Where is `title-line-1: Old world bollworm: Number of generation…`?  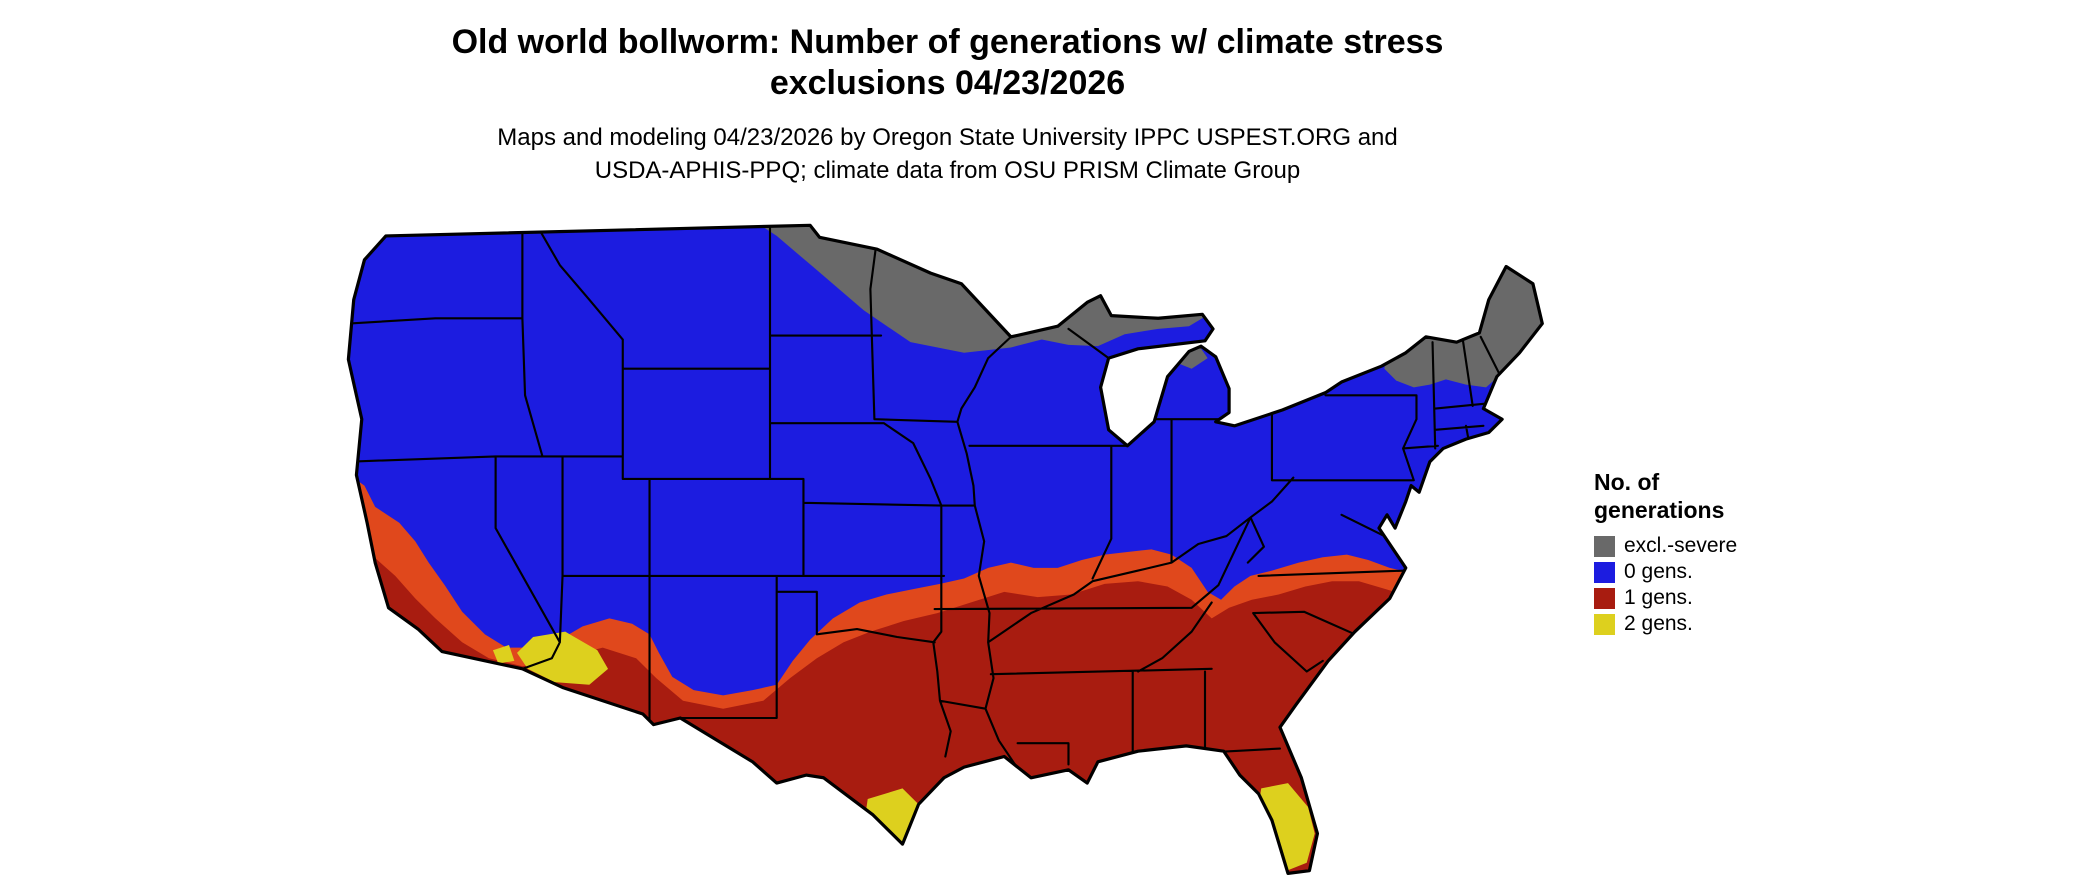 title-line-1: Old world bollworm: Number of generation… is located at coordinates (947, 42).